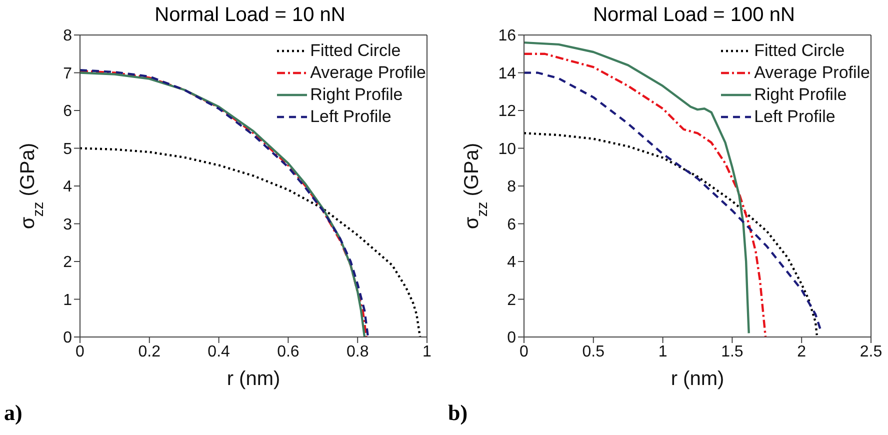 The height and width of the screenshot is (435, 888). I want to click on x-tick-label: 1.5, so click(732, 351).